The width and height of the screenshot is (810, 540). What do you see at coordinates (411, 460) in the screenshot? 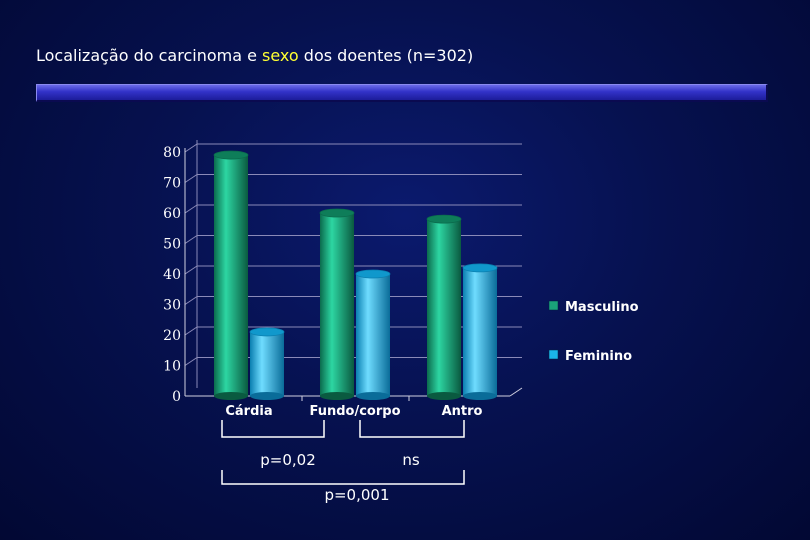
I see `annotation-right-pair: ns` at bounding box center [411, 460].